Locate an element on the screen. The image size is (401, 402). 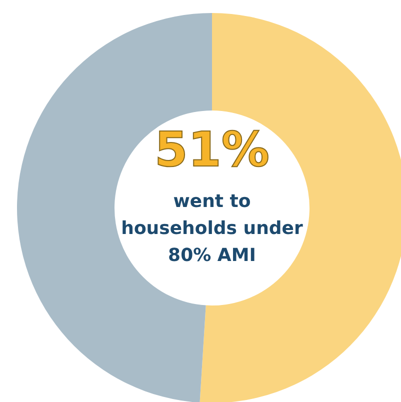
text: went to households under 80% AMI is located at coordinates (212, 229).